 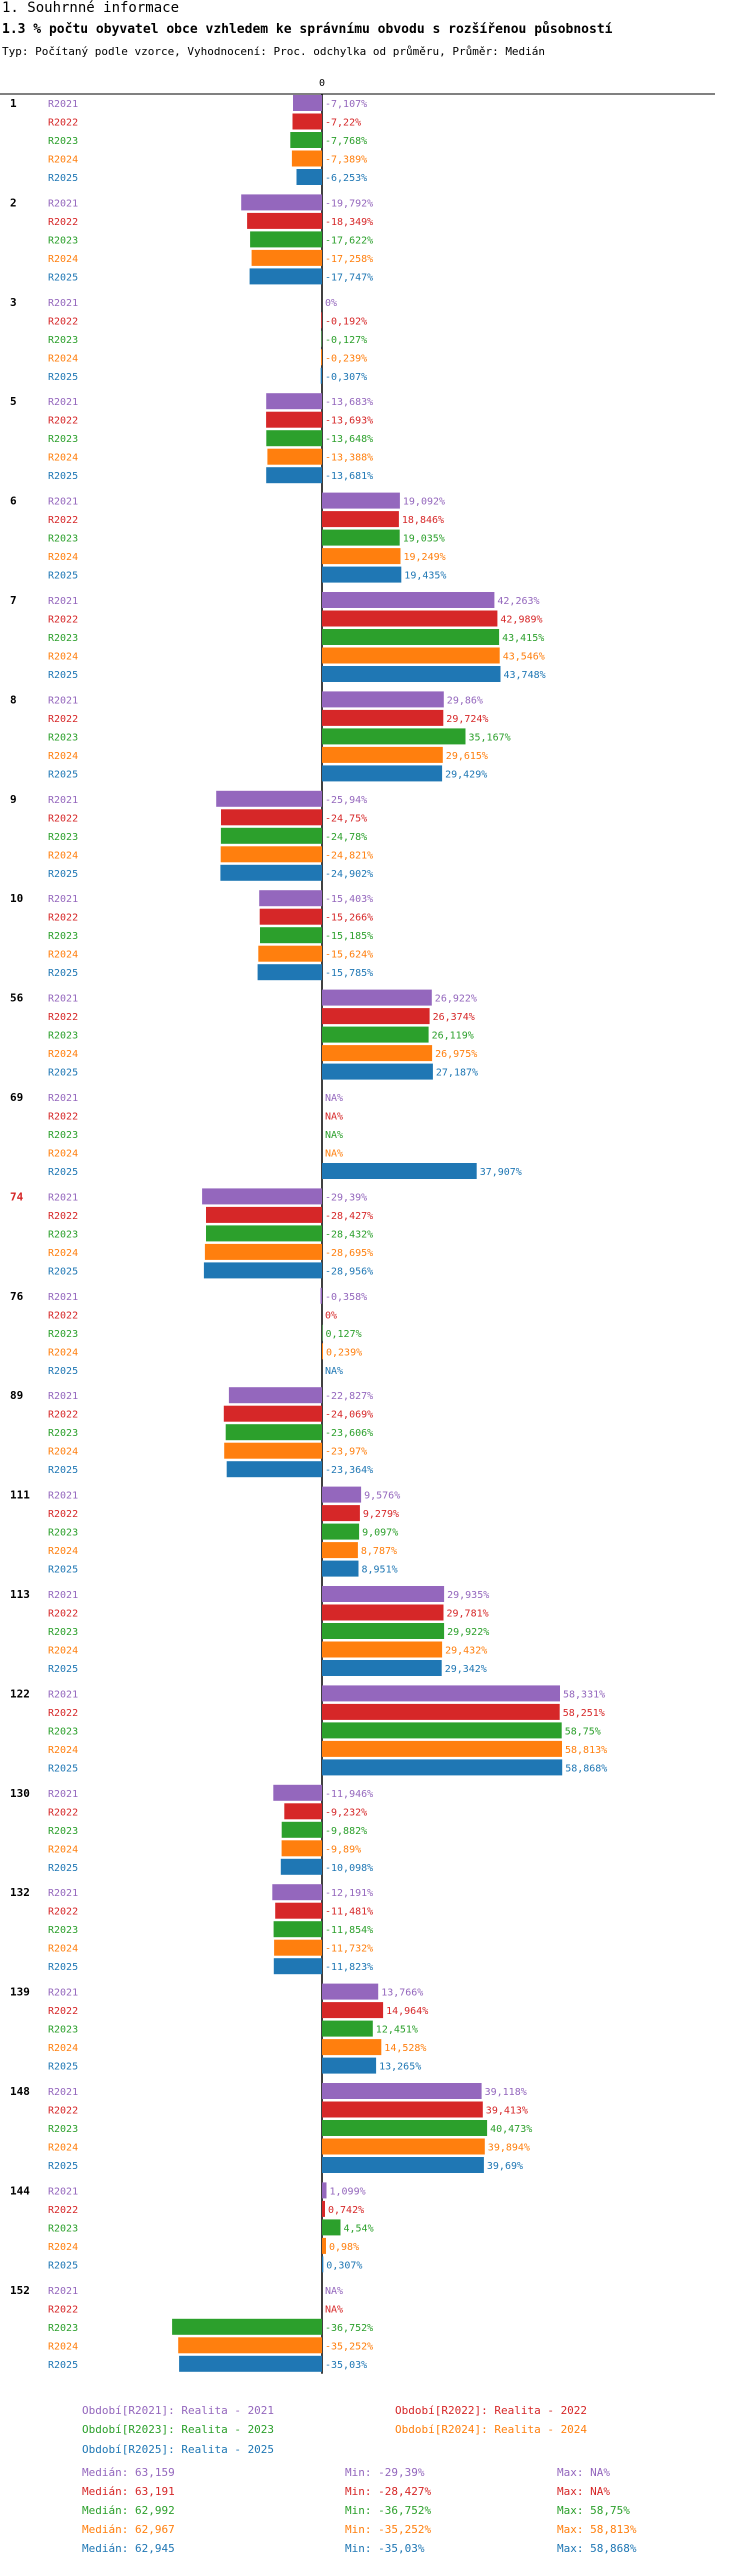 What do you see at coordinates (349, 259) in the screenshot?
I see `data-label: -17,258%` at bounding box center [349, 259].